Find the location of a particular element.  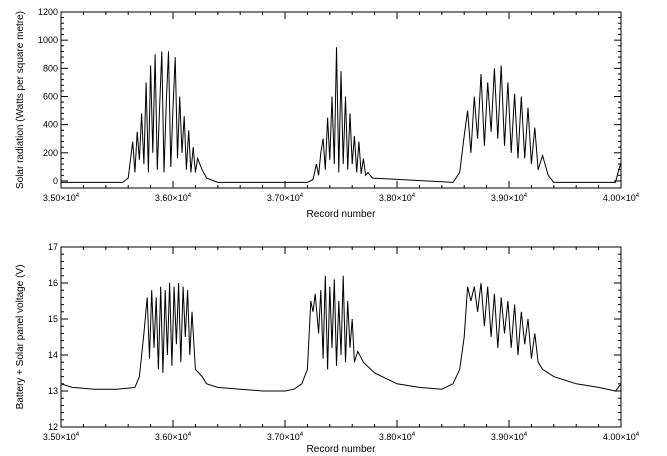

y-tick-label: 16 is located at coordinates (53, 283).